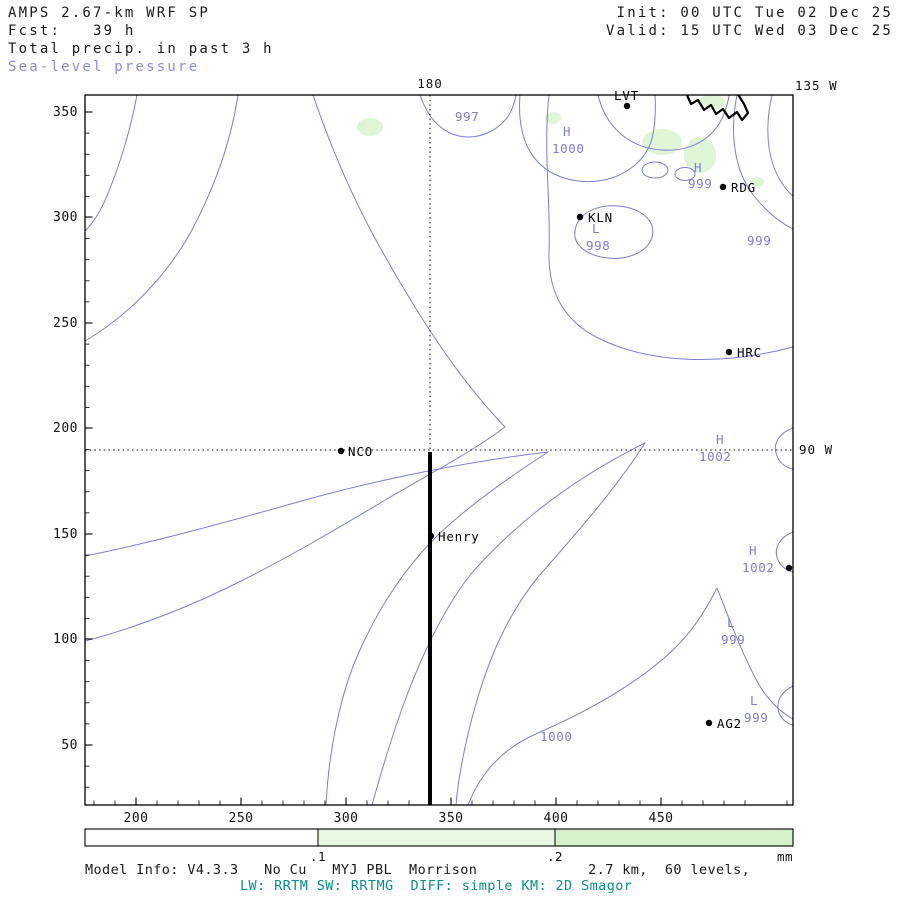 Image resolution: width=900 pixels, height=900 pixels. I want to click on station-label: KLN, so click(600, 217).